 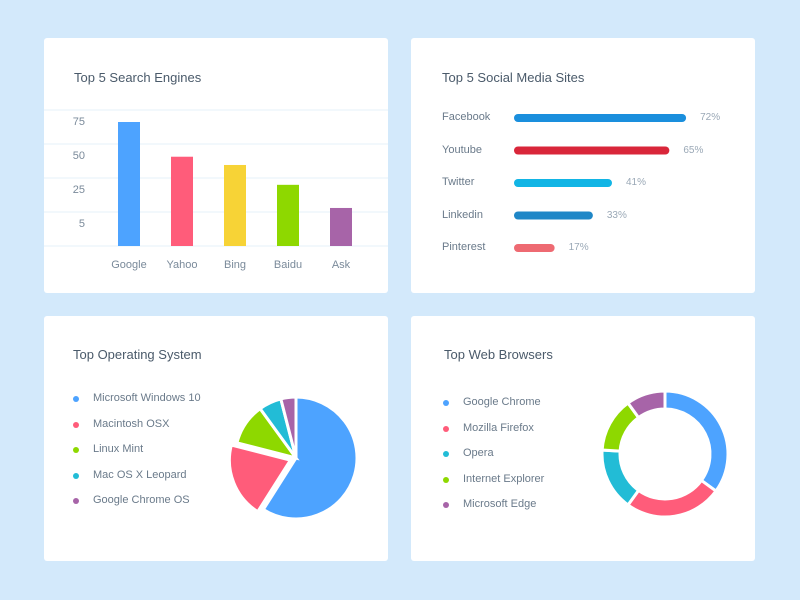 What do you see at coordinates (182, 201) in the screenshot?
I see `bar-yahoo` at bounding box center [182, 201].